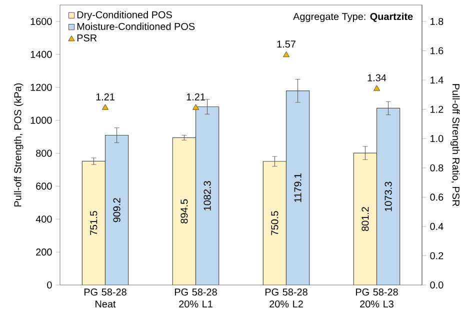  What do you see at coordinates (437, 168) in the screenshot?
I see `y2-tick-label: 0.8` at bounding box center [437, 168].